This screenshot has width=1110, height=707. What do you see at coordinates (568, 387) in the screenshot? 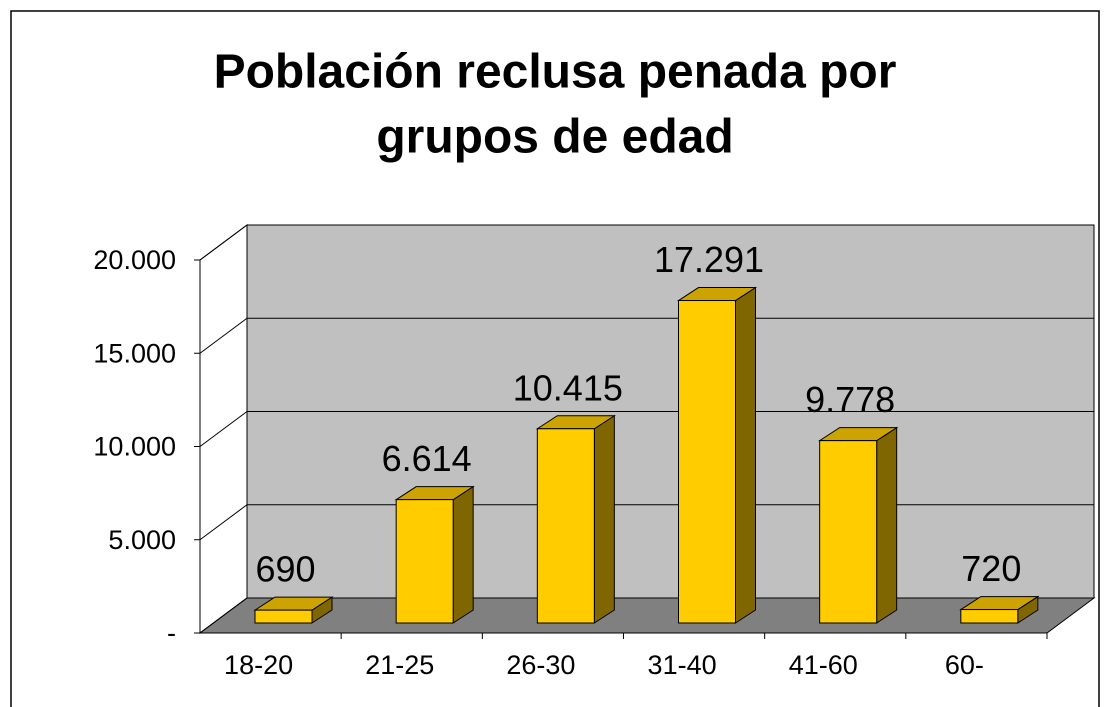
I see `value-label: 10.415` at bounding box center [568, 387].